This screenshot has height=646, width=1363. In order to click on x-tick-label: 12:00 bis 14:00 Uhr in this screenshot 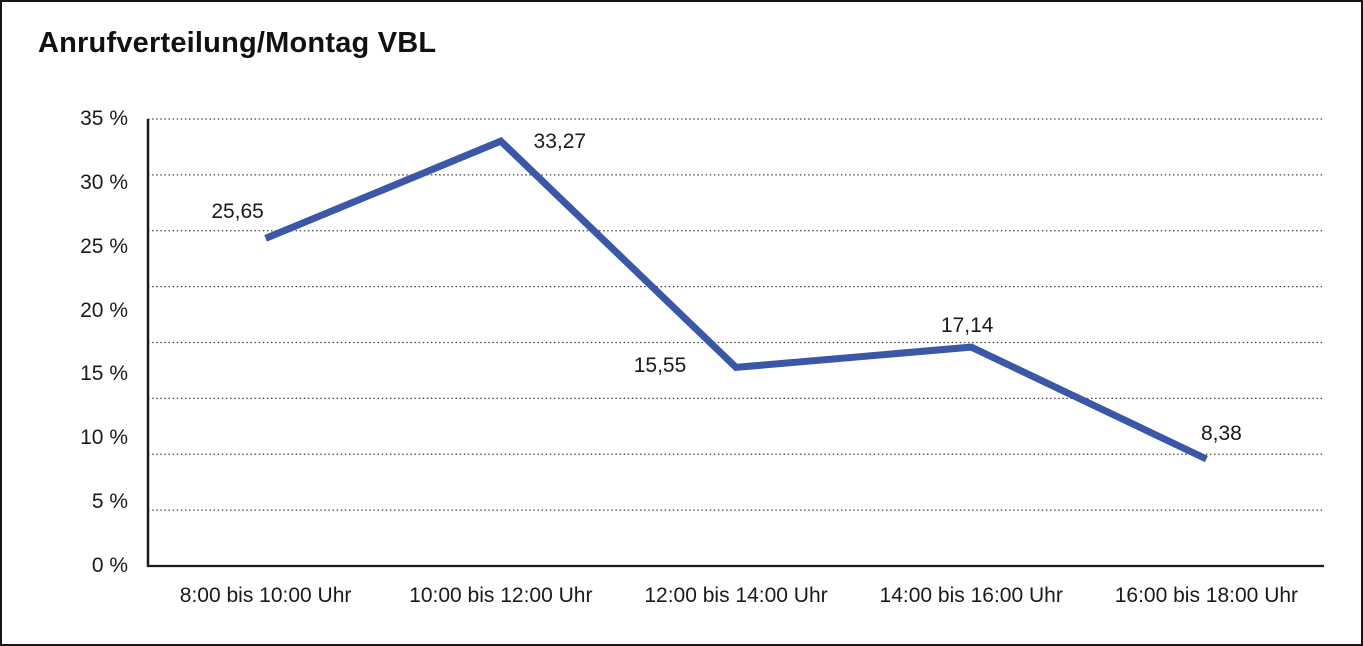, I will do `click(736, 595)`.